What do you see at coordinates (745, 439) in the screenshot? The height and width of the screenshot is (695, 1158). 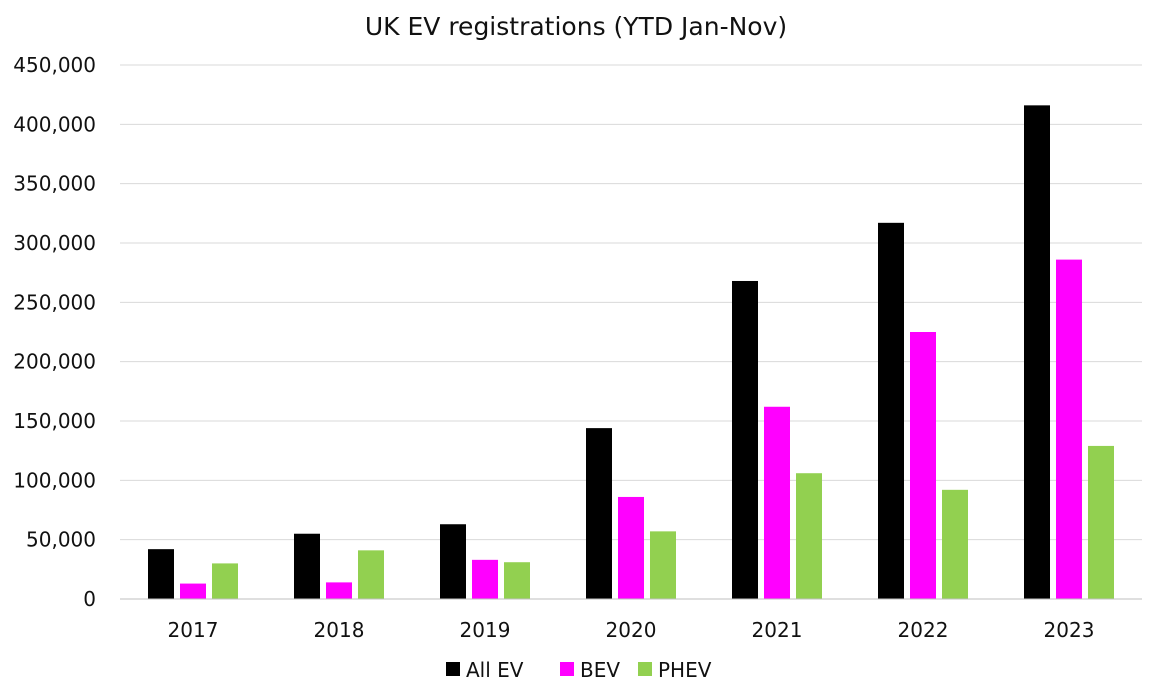 I see `bar-all-ev-2021` at bounding box center [745, 439].